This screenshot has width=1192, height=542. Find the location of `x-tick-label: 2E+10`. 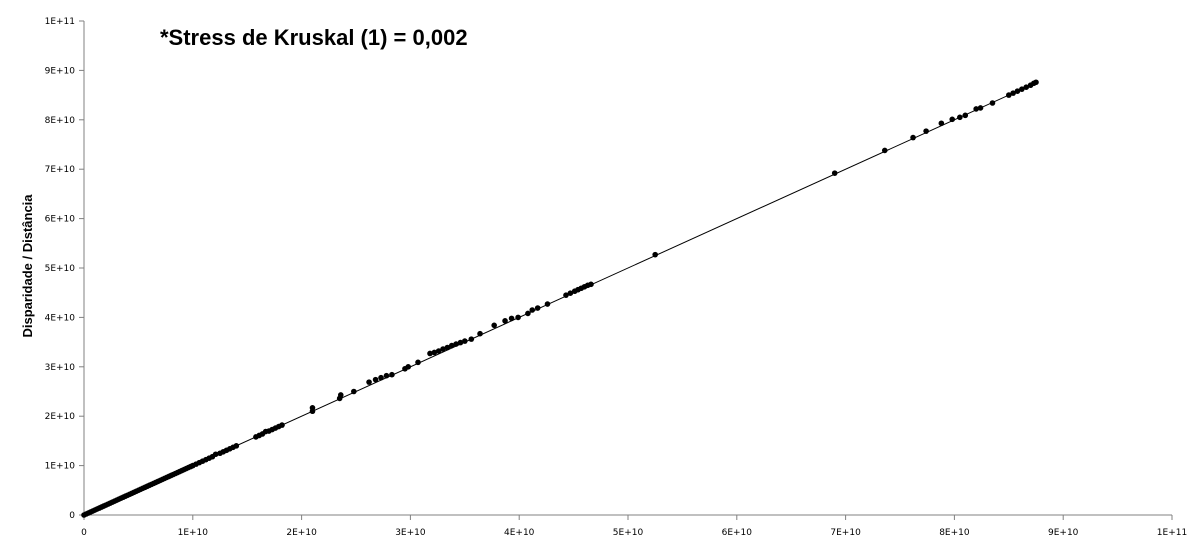

x-tick-label: 2E+10 is located at coordinates (301, 533).